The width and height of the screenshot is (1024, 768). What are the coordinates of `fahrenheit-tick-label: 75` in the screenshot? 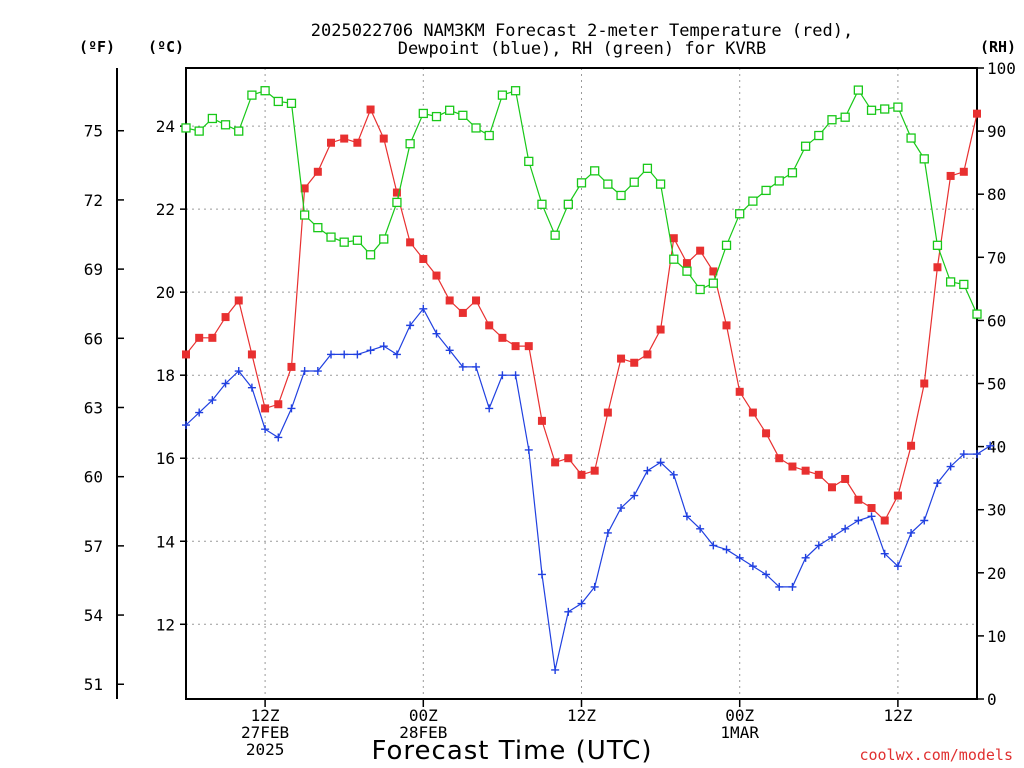 It's located at (93, 131).